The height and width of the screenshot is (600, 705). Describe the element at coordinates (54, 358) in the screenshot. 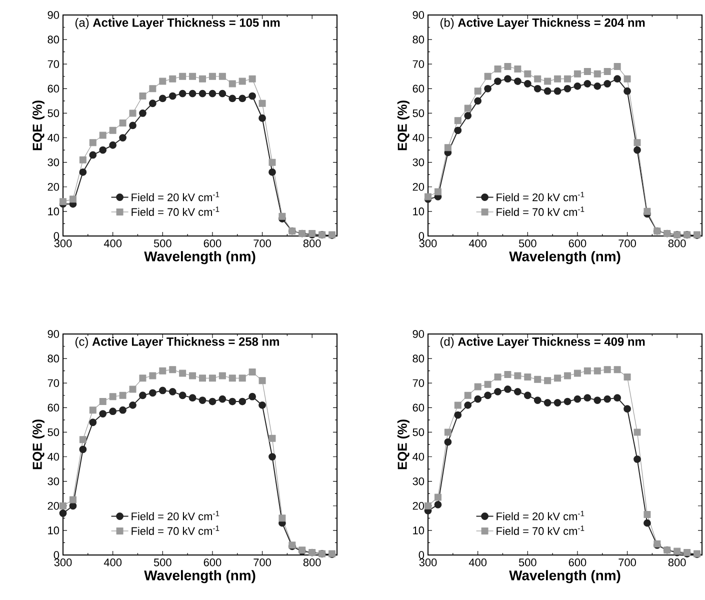

I see `y-tick-label: 80` at that location.